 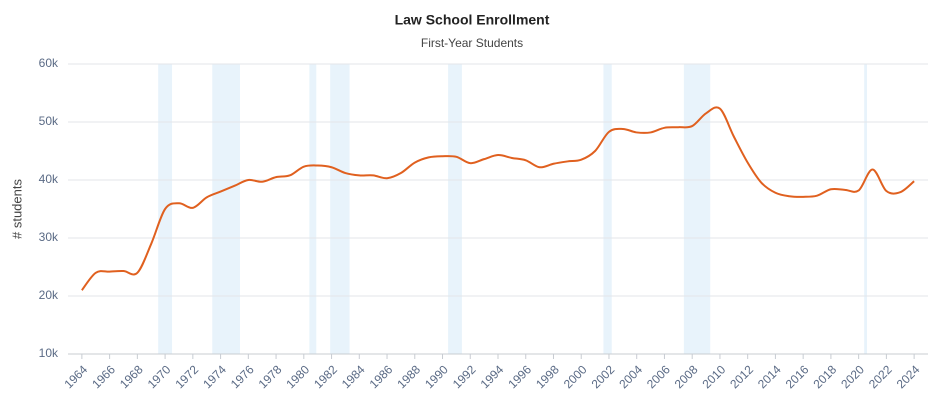 What do you see at coordinates (49, 353) in the screenshot?
I see `y-tick-label: 10k` at bounding box center [49, 353].